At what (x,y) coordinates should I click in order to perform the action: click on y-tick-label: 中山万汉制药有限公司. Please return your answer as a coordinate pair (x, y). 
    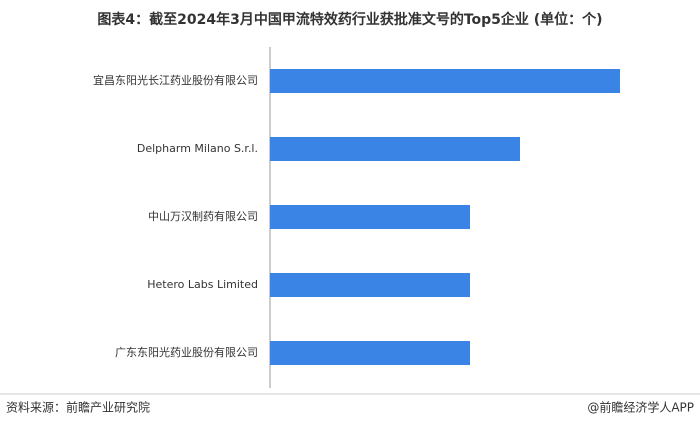
    Looking at the image, I should click on (203, 216).